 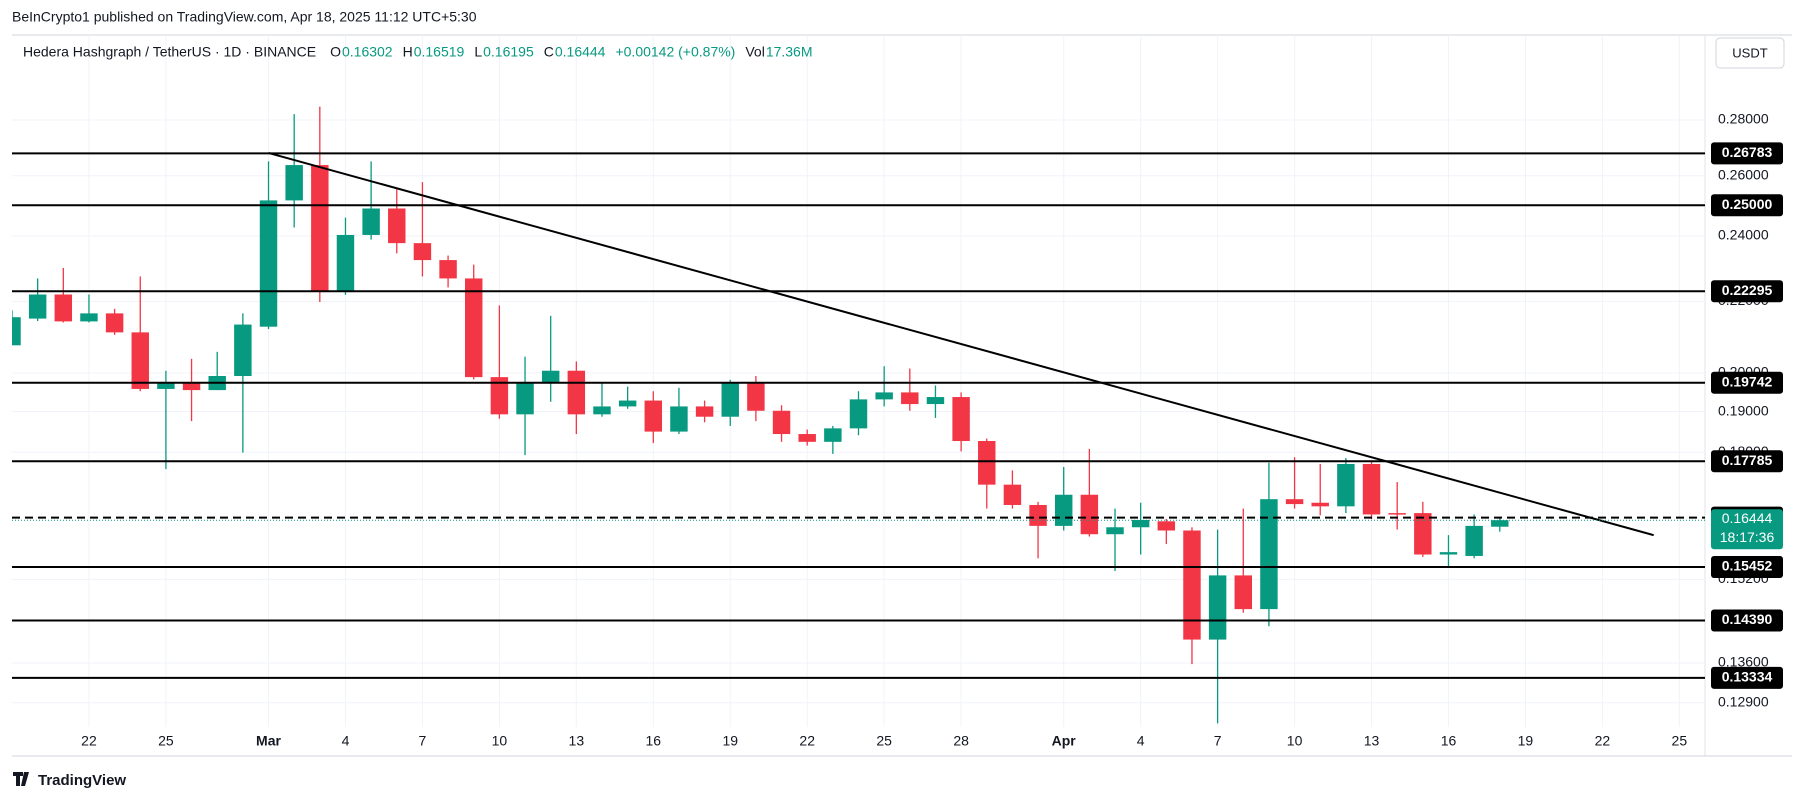 I want to click on ohlc-value: 0.16519, so click(x=439, y=52).